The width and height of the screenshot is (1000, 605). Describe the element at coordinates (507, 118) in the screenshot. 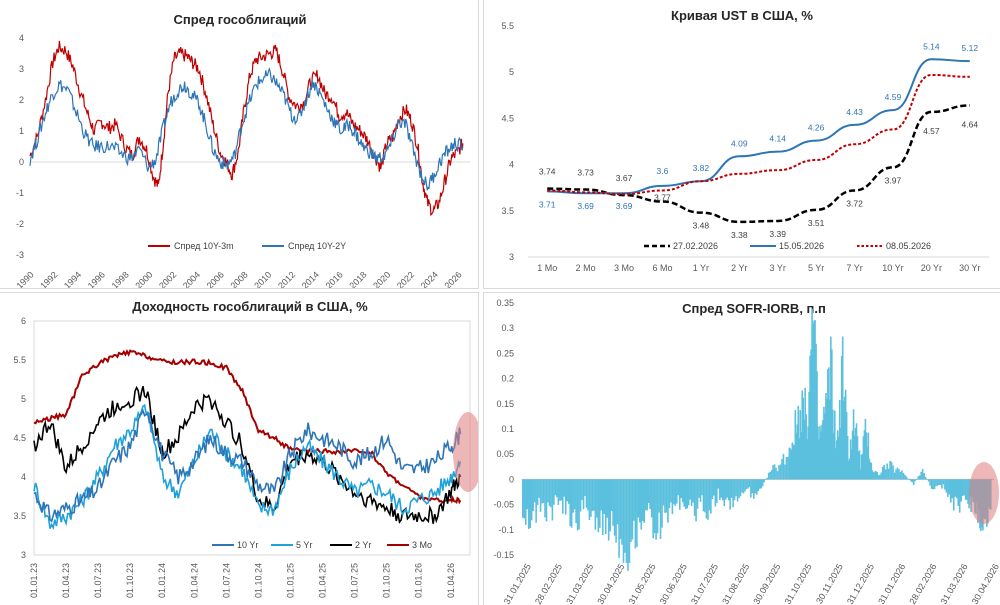

I see `y-tick-label: 4.5` at that location.